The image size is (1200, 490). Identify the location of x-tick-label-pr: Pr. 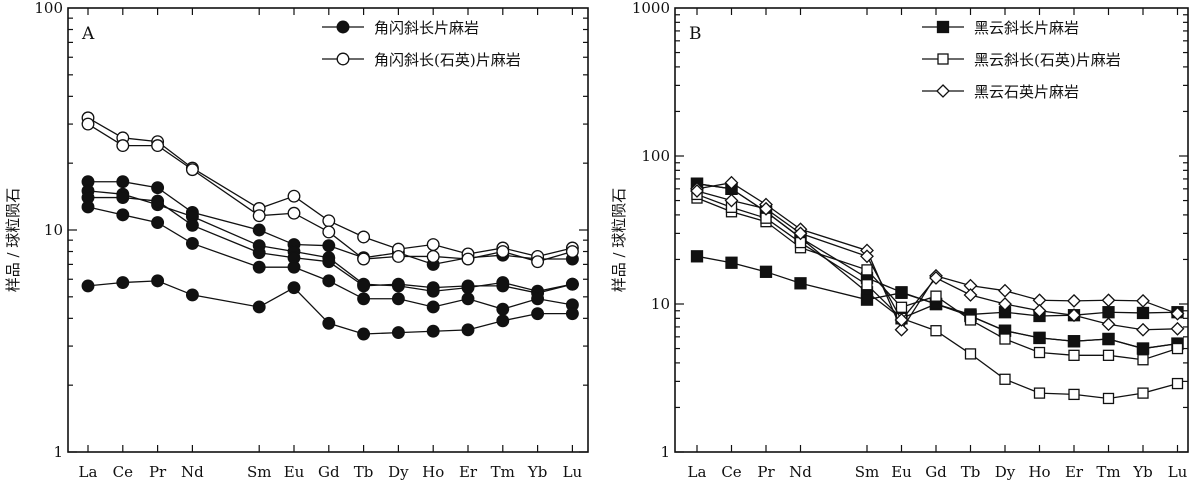
(766, 472).